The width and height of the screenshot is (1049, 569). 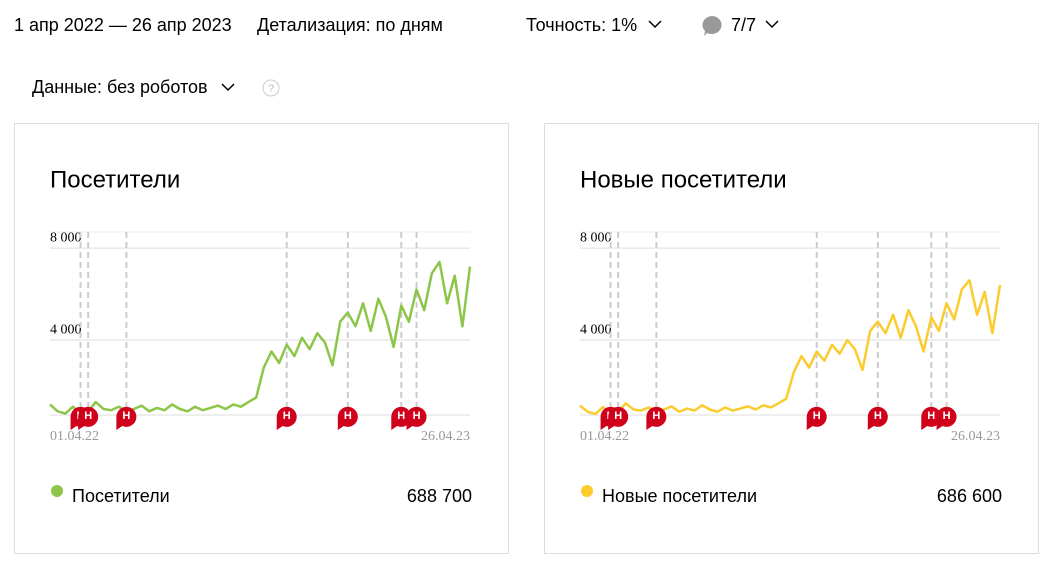 What do you see at coordinates (123, 25) in the screenshot?
I see `period: 1 апр 2022 — 26 апр 2023` at bounding box center [123, 25].